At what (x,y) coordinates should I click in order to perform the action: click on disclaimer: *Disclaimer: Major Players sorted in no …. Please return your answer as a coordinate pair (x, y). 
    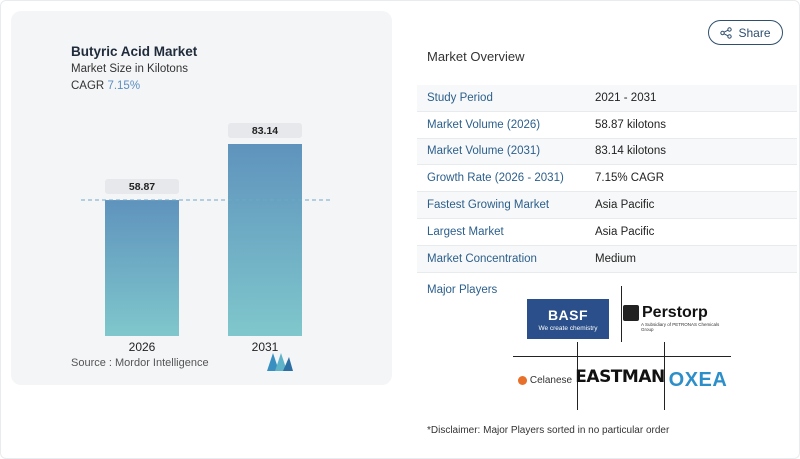
    Looking at the image, I should click on (548, 430).